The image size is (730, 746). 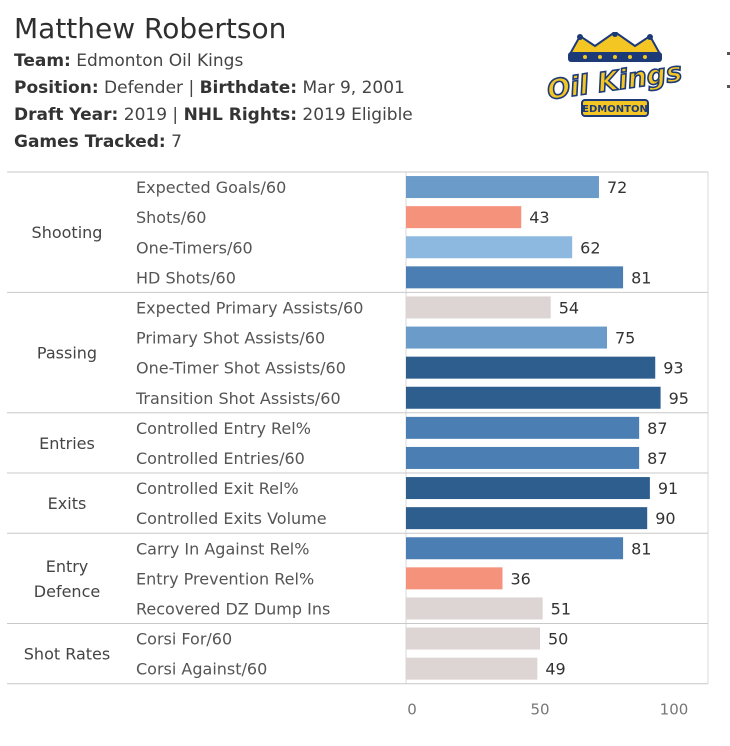 I want to click on metric-label: Controlled Exit Rel%, so click(x=217, y=488).